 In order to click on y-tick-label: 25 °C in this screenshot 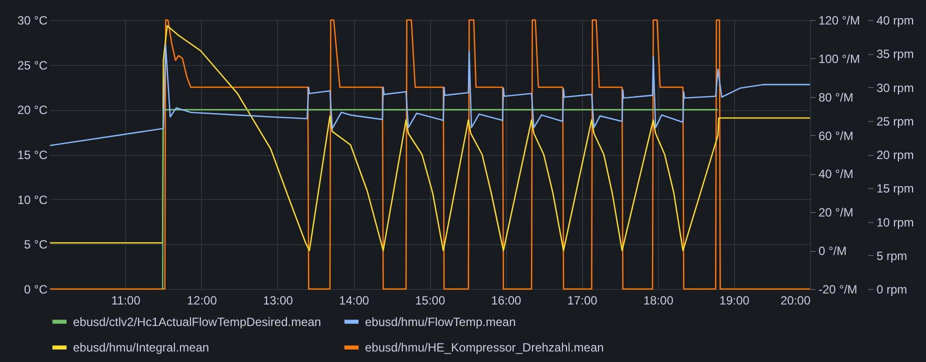, I will do `click(32, 65)`.